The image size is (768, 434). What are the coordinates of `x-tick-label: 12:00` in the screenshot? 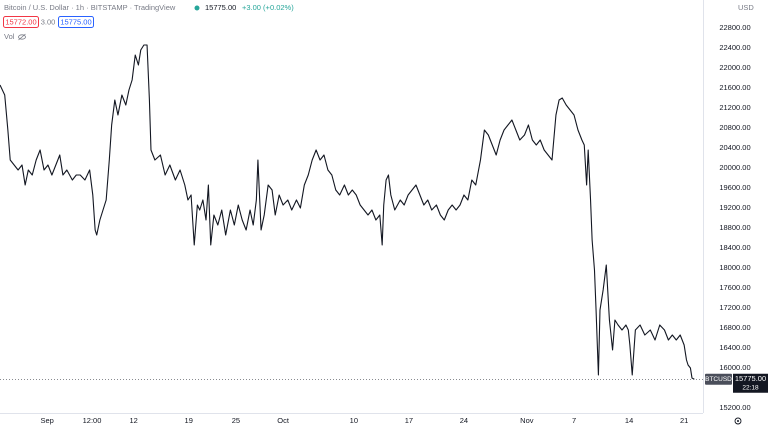 It's located at (92, 420).